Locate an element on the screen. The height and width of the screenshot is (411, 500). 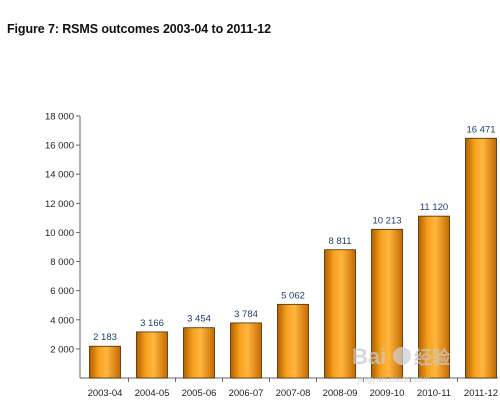
watermark-logo: Bai 经验 jingyan.baidu.com is located at coordinates (401, 364).